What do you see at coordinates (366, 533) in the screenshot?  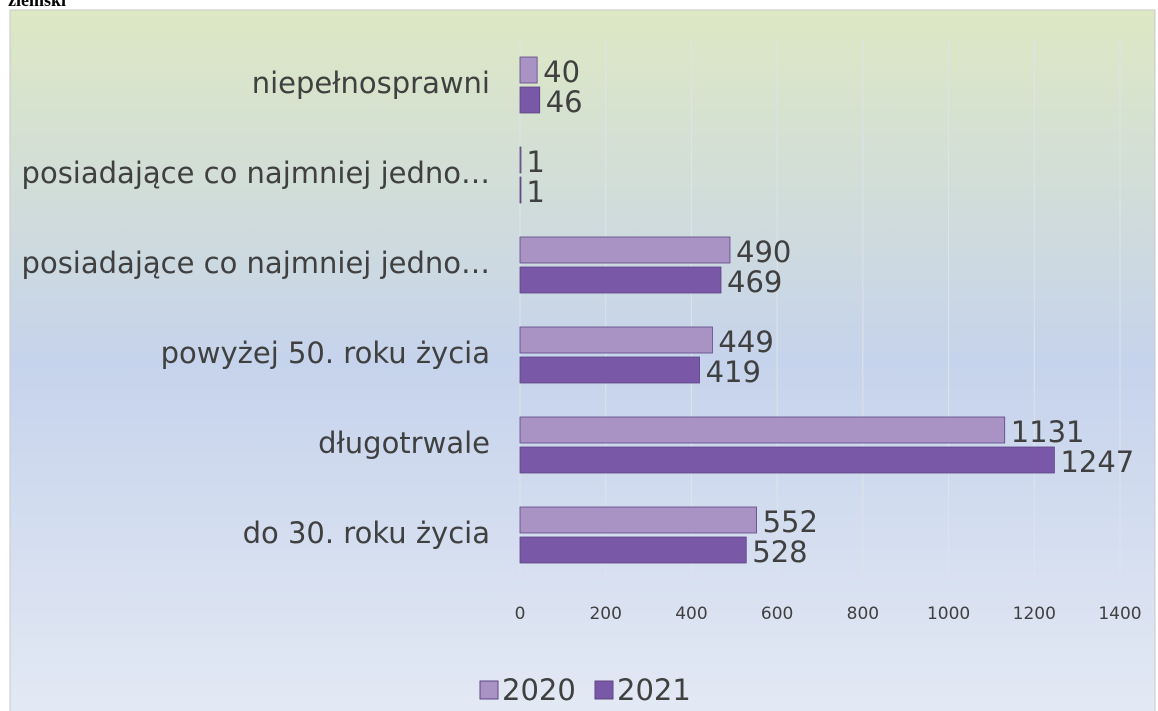 I see `y-tick-label: do 30. roku życia` at bounding box center [366, 533].